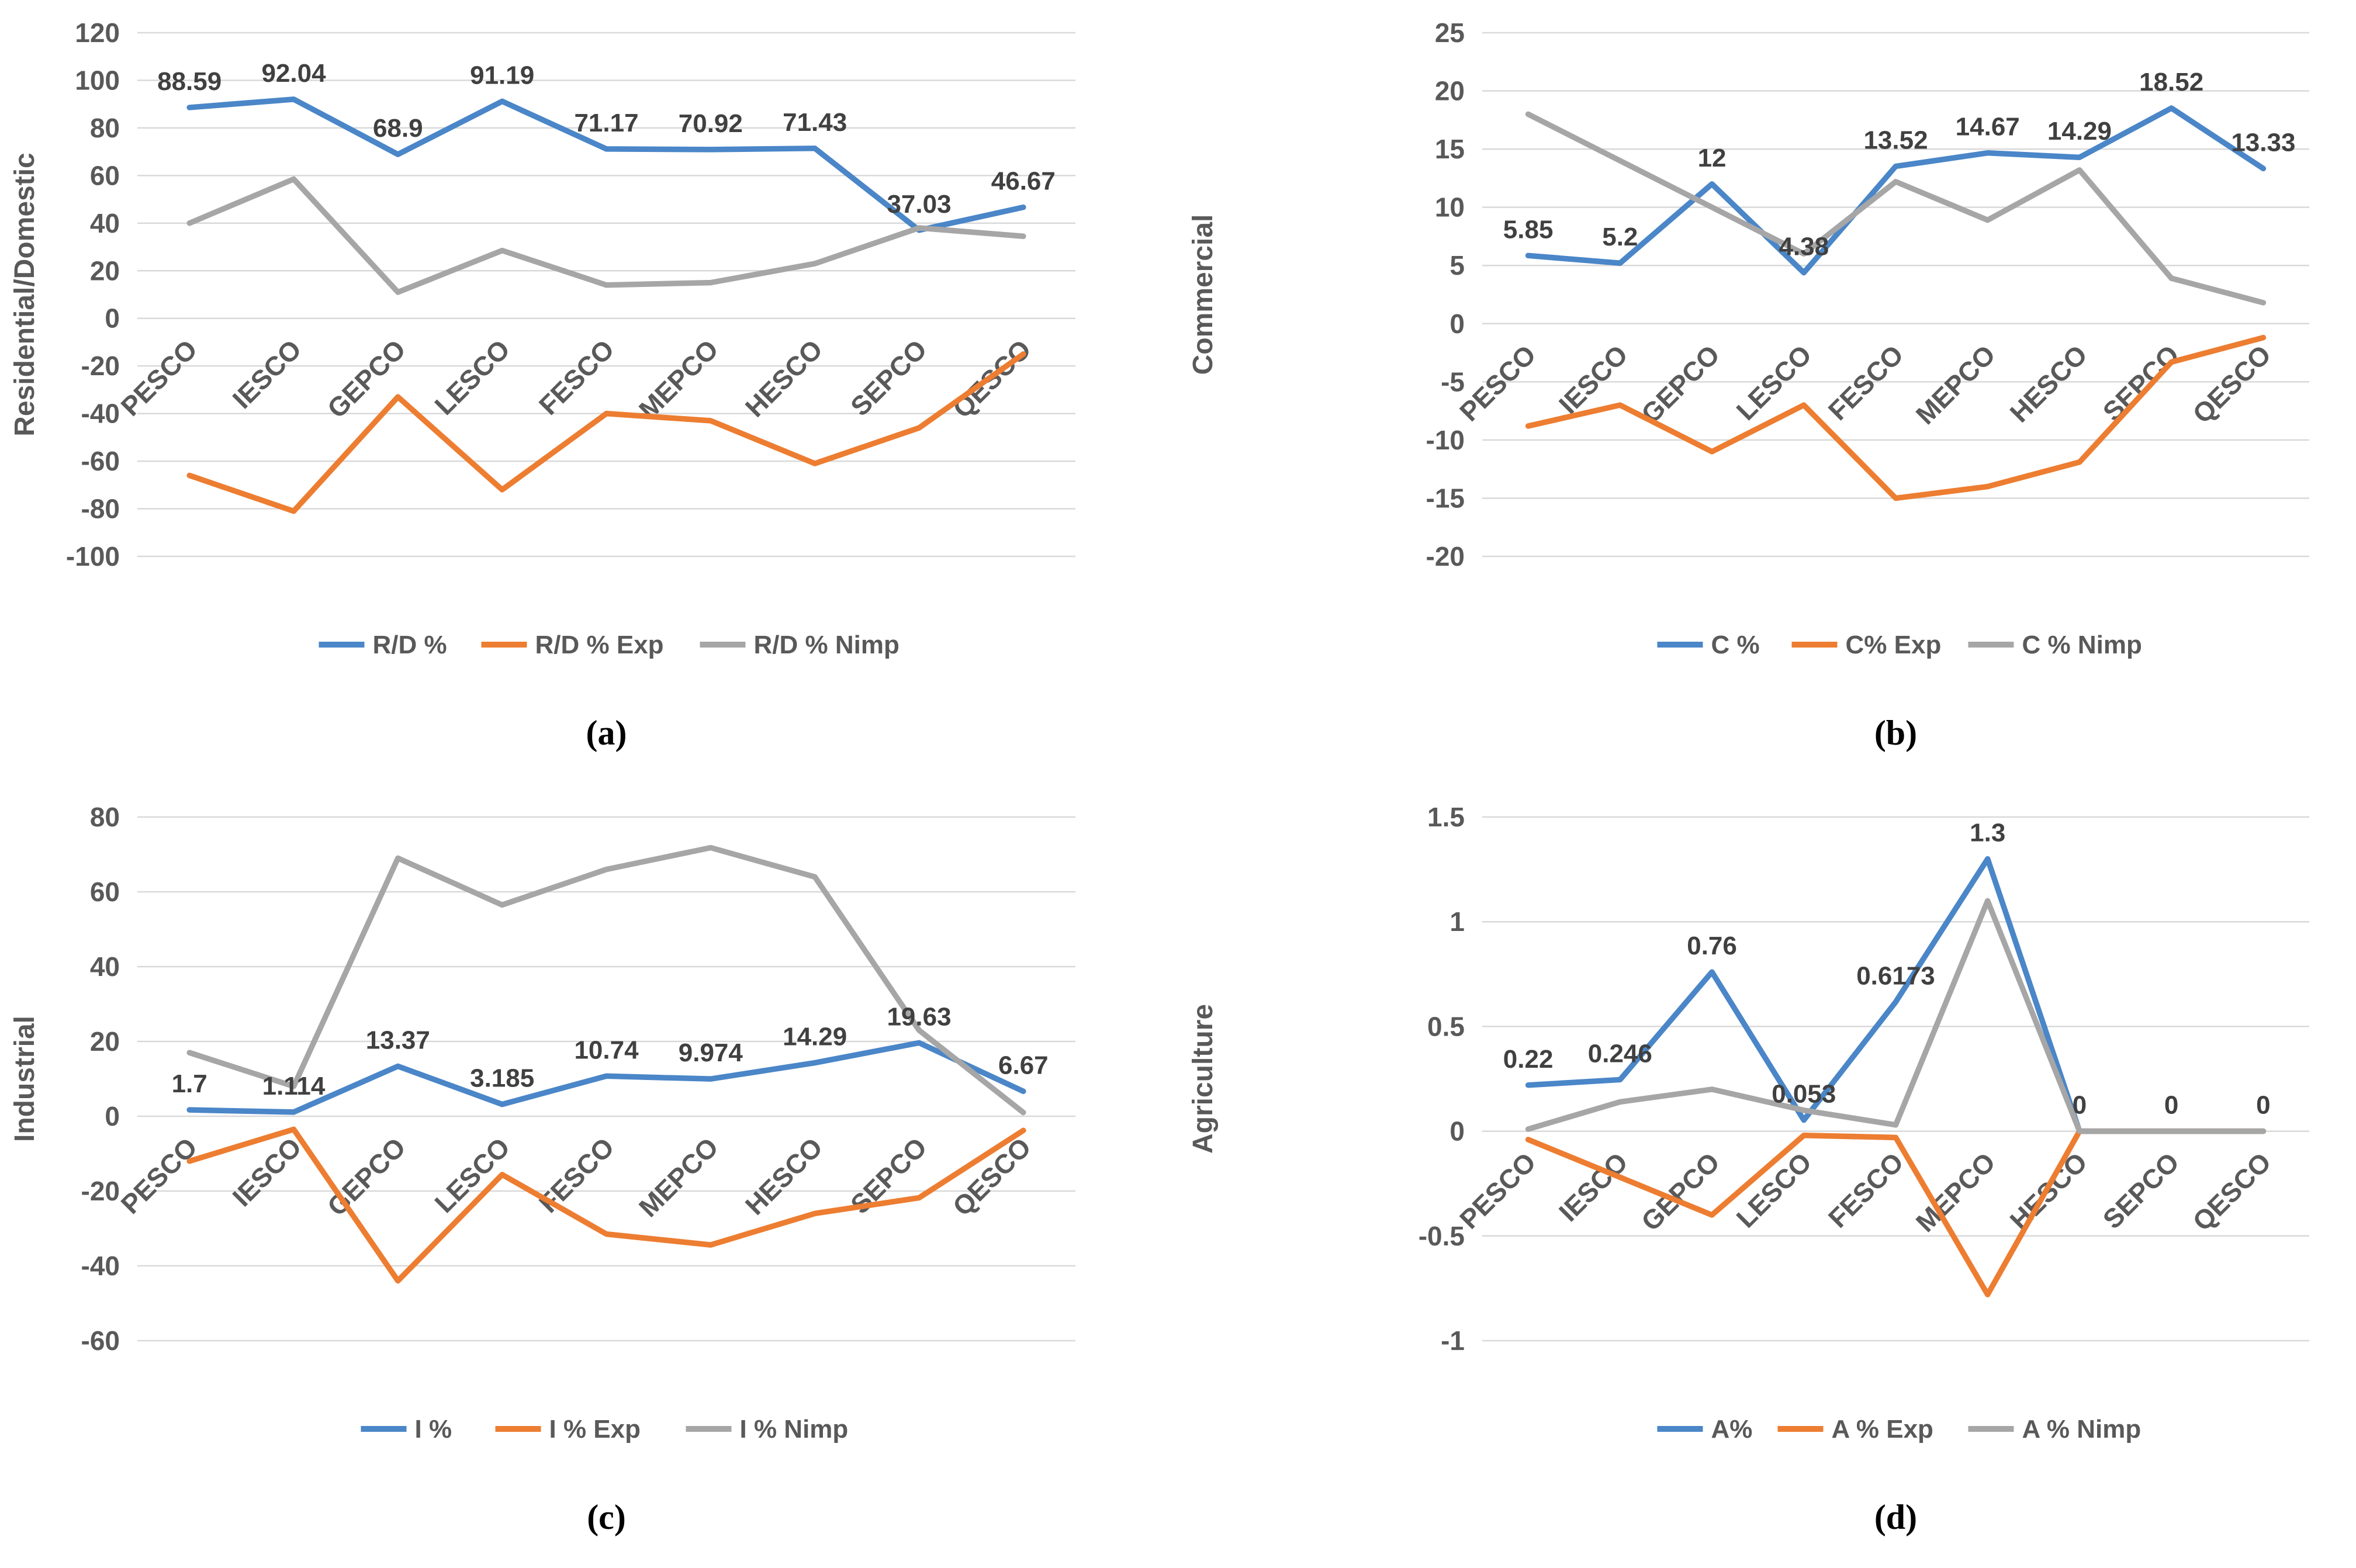 Image resolution: width=2356 pixels, height=1568 pixels. I want to click on y-tick-label: -40, so click(100, 1266).